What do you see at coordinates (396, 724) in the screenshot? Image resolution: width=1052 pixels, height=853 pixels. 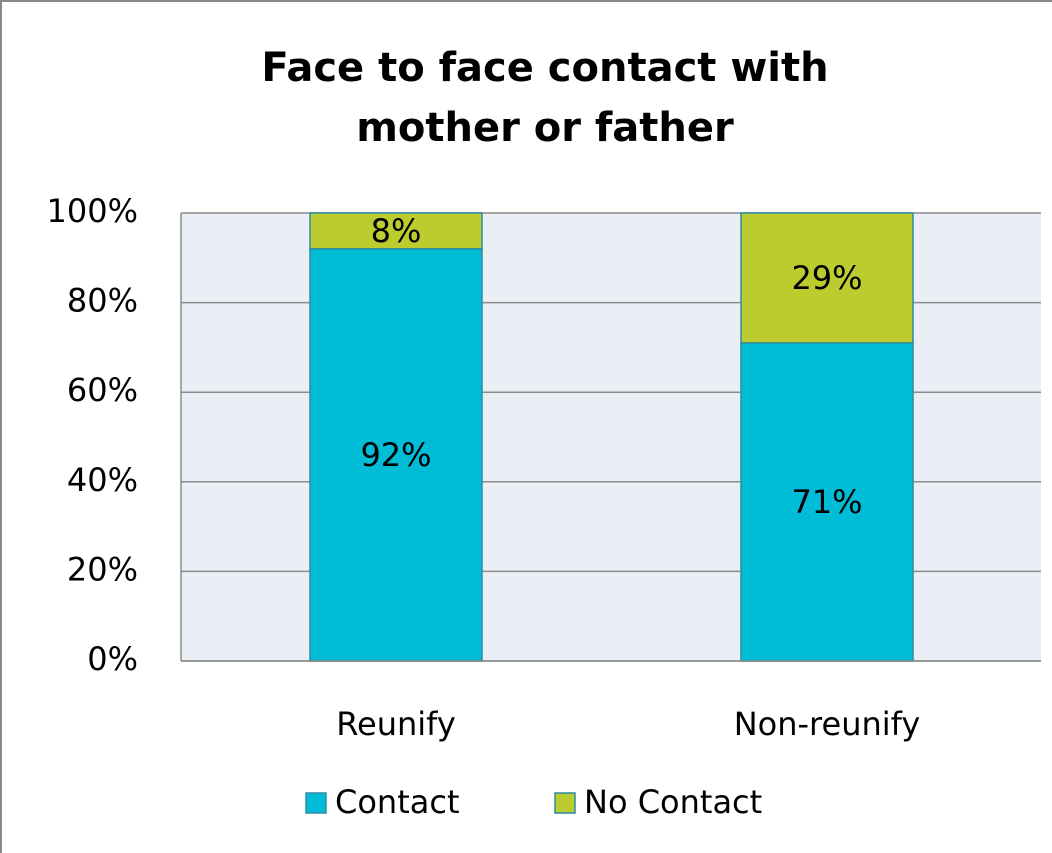 I see `x-tick-label: Reunify` at bounding box center [396, 724].